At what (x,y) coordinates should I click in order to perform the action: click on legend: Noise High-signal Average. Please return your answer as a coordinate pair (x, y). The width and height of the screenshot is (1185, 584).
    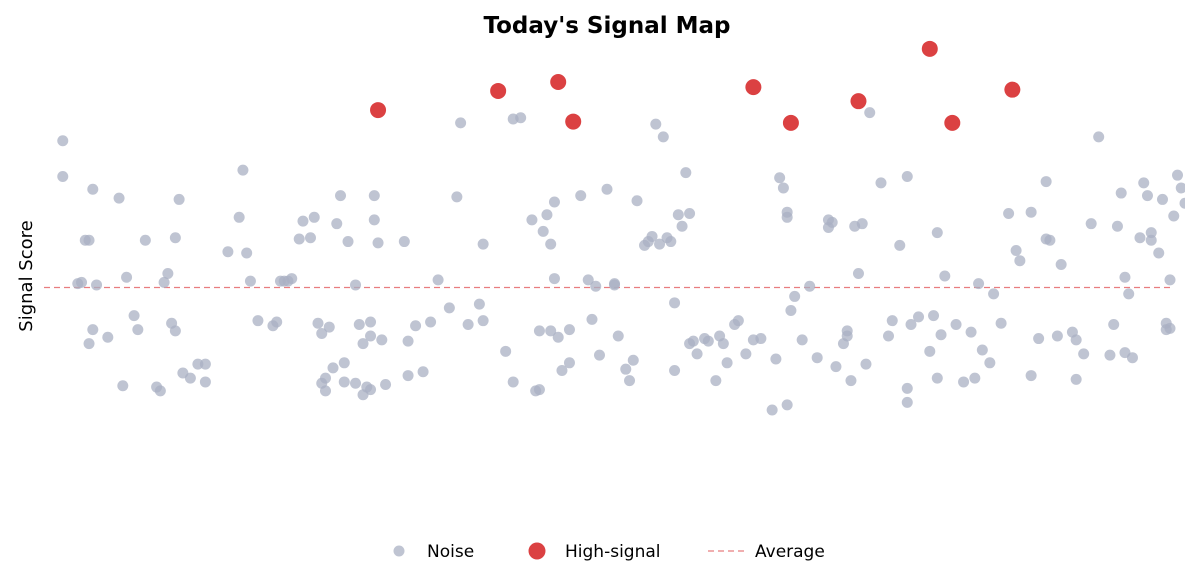
    Looking at the image, I should click on (609, 552).